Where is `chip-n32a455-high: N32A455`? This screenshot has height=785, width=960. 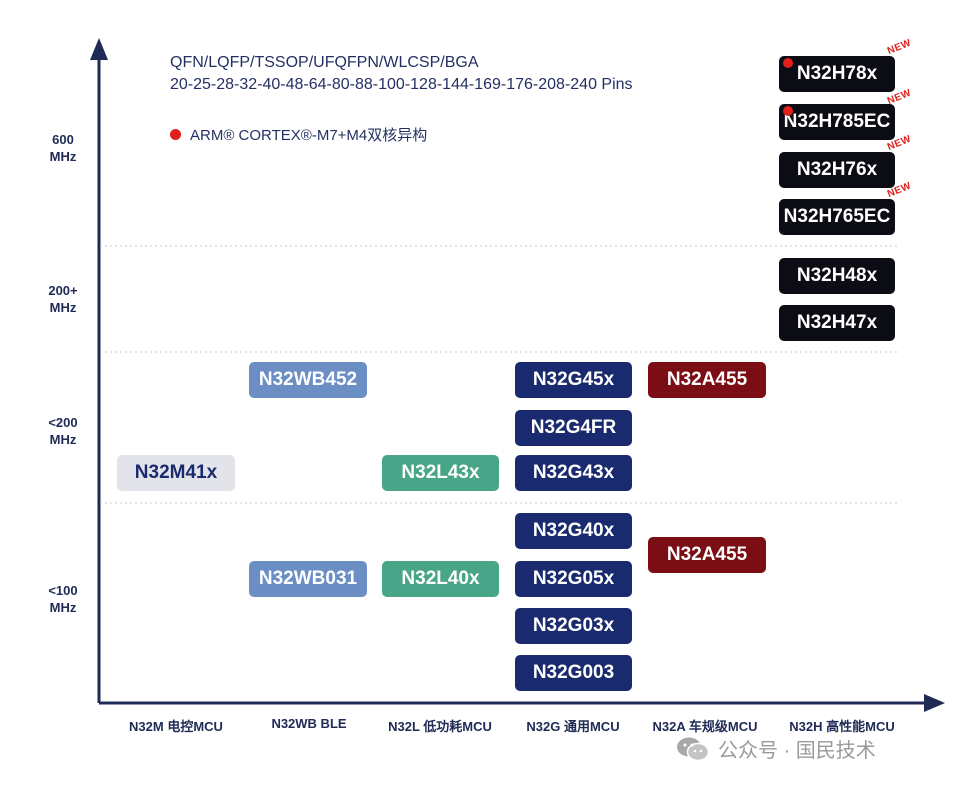
chip-n32a455-high: N32A455 is located at coordinates (707, 380).